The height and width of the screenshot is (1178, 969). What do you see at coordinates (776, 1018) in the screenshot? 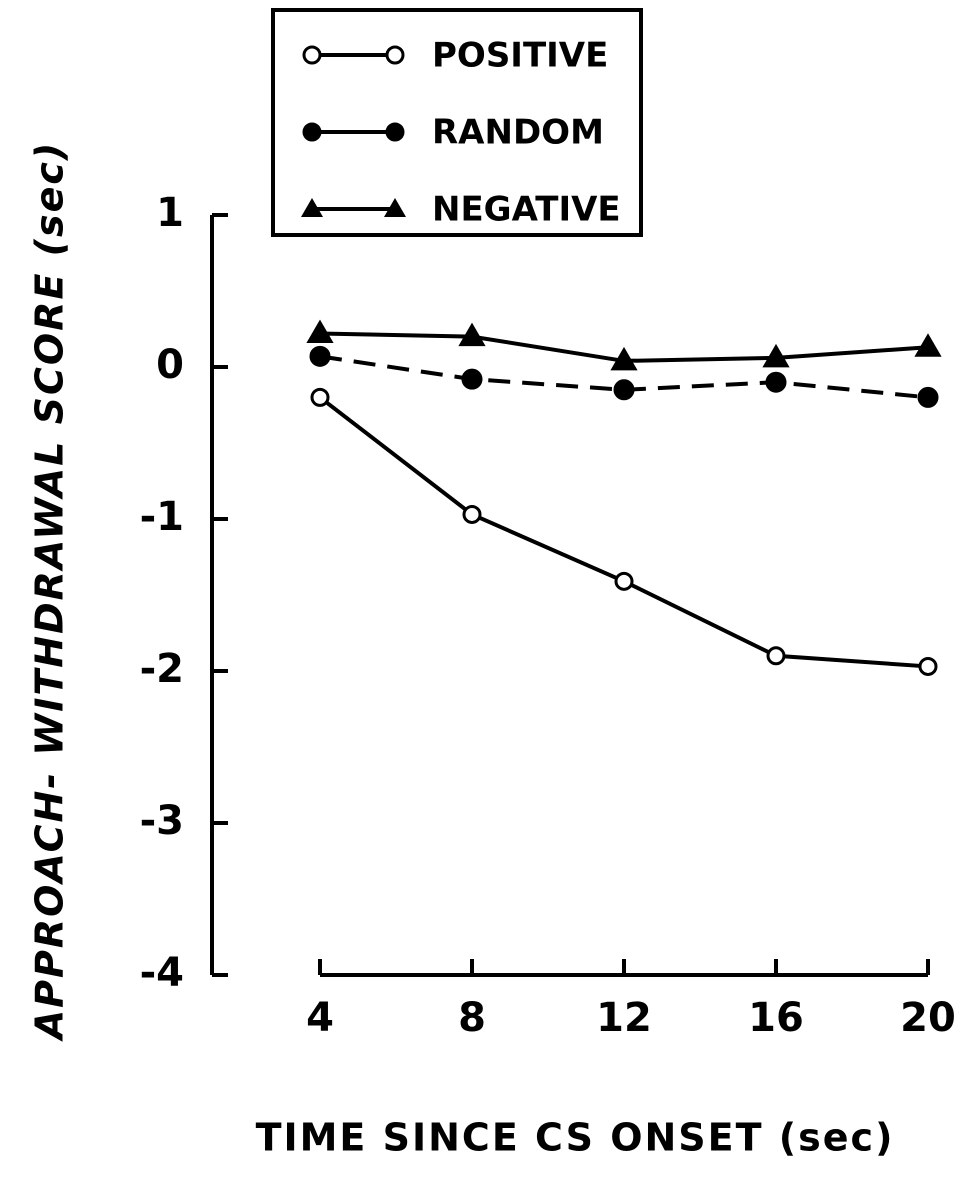
I see `x-tick-label: 16` at bounding box center [776, 1018].